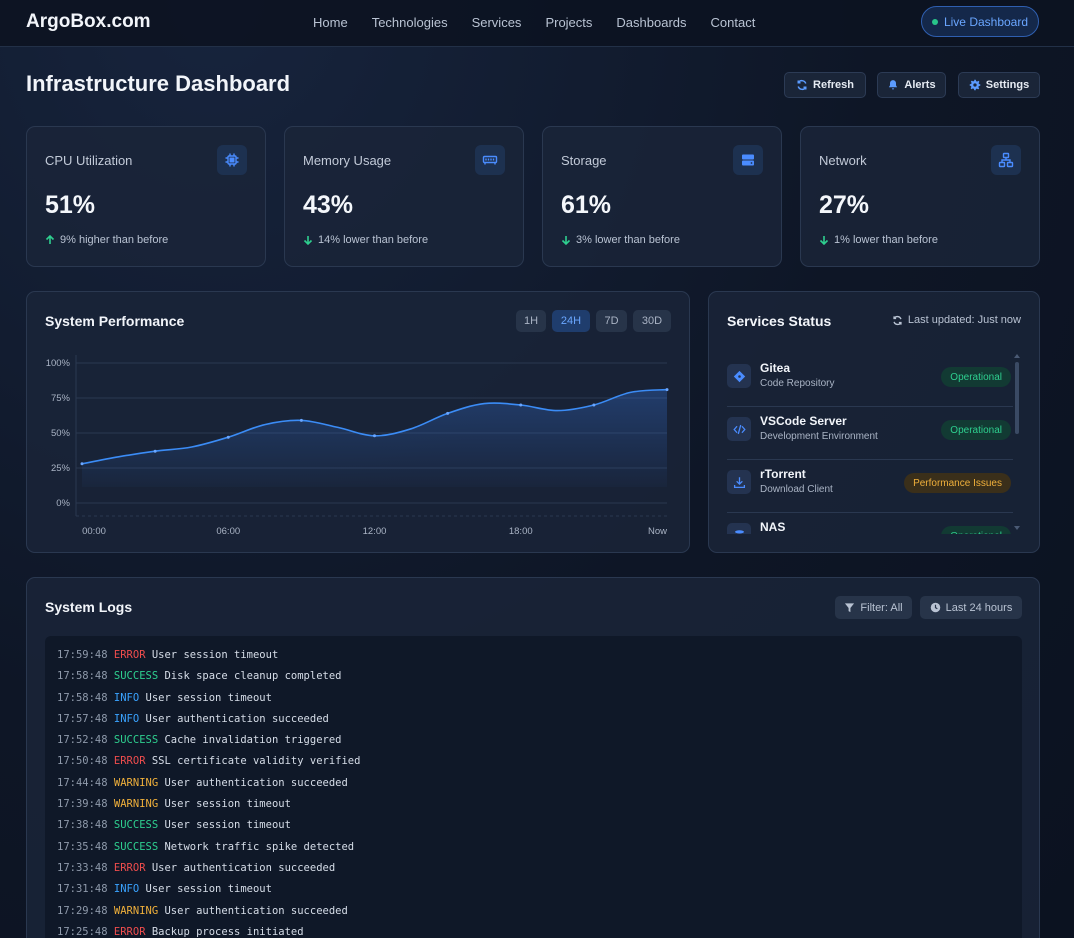 The height and width of the screenshot is (938, 1074). Describe the element at coordinates (533, 701) in the screenshot. I see `log-line: 17:58:48 INFO User session timeout` at that location.